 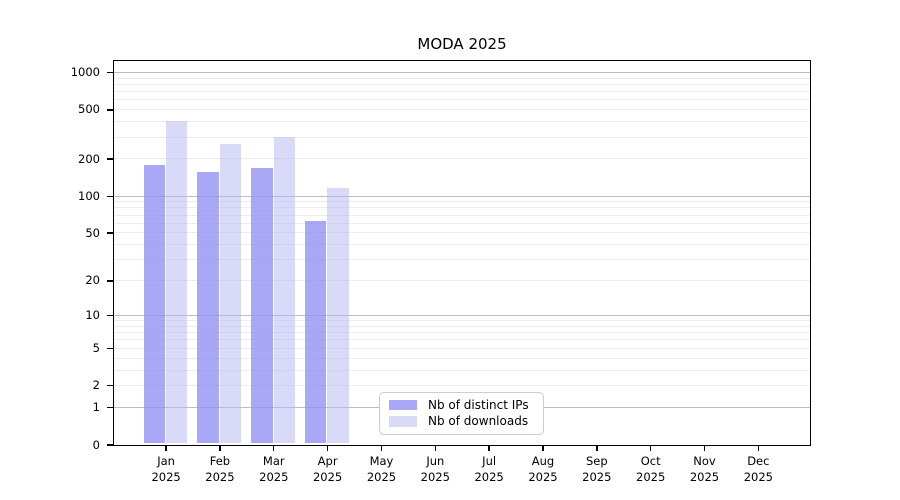 What do you see at coordinates (154, 304) in the screenshot?
I see `bar-nb-of-distinct-ips-jan-2025` at bounding box center [154, 304].